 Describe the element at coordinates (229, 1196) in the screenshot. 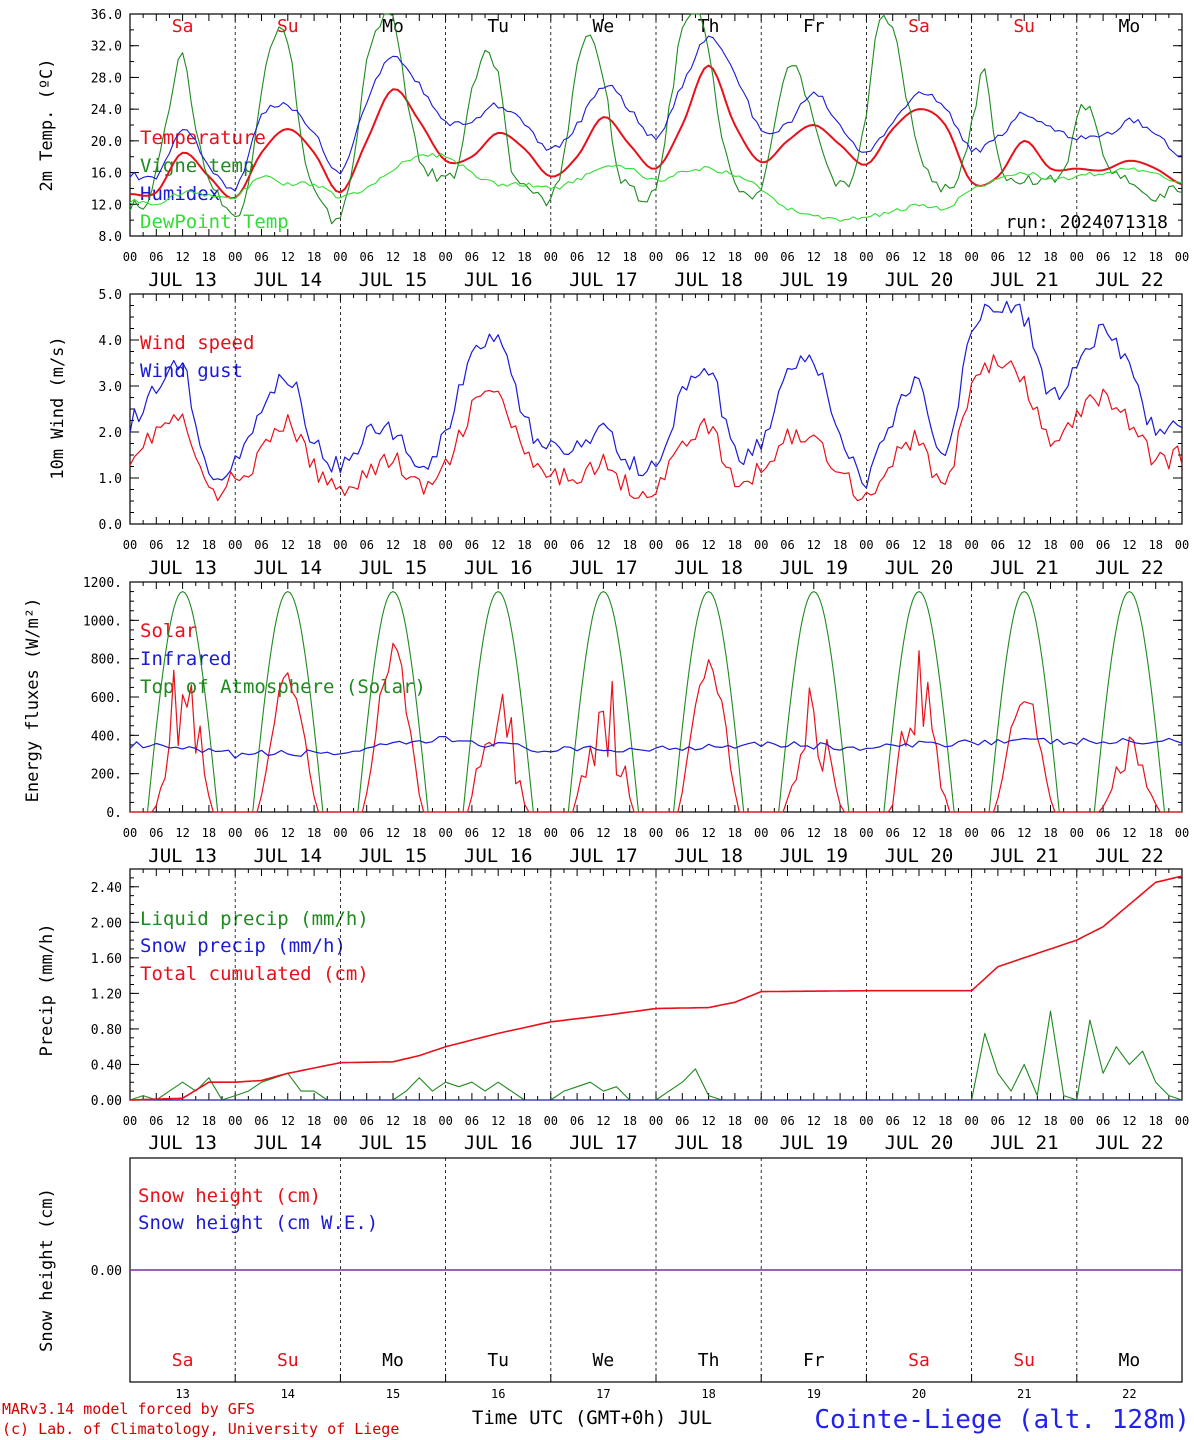

I see `legend-snow-height: Snow height (cm)` at that location.